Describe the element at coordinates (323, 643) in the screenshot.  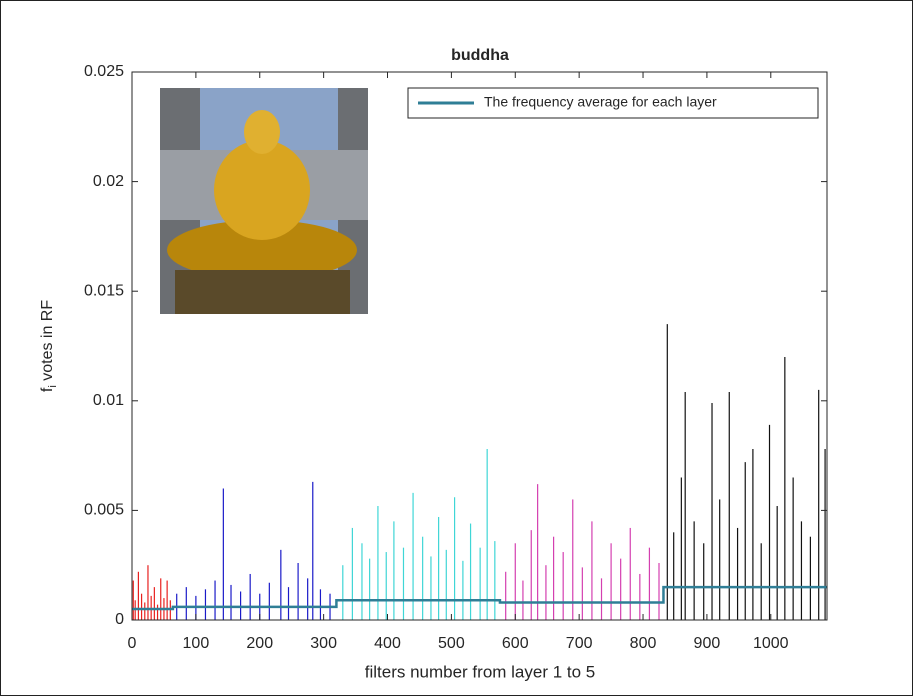
I see `x-tick-label: 300` at that location.